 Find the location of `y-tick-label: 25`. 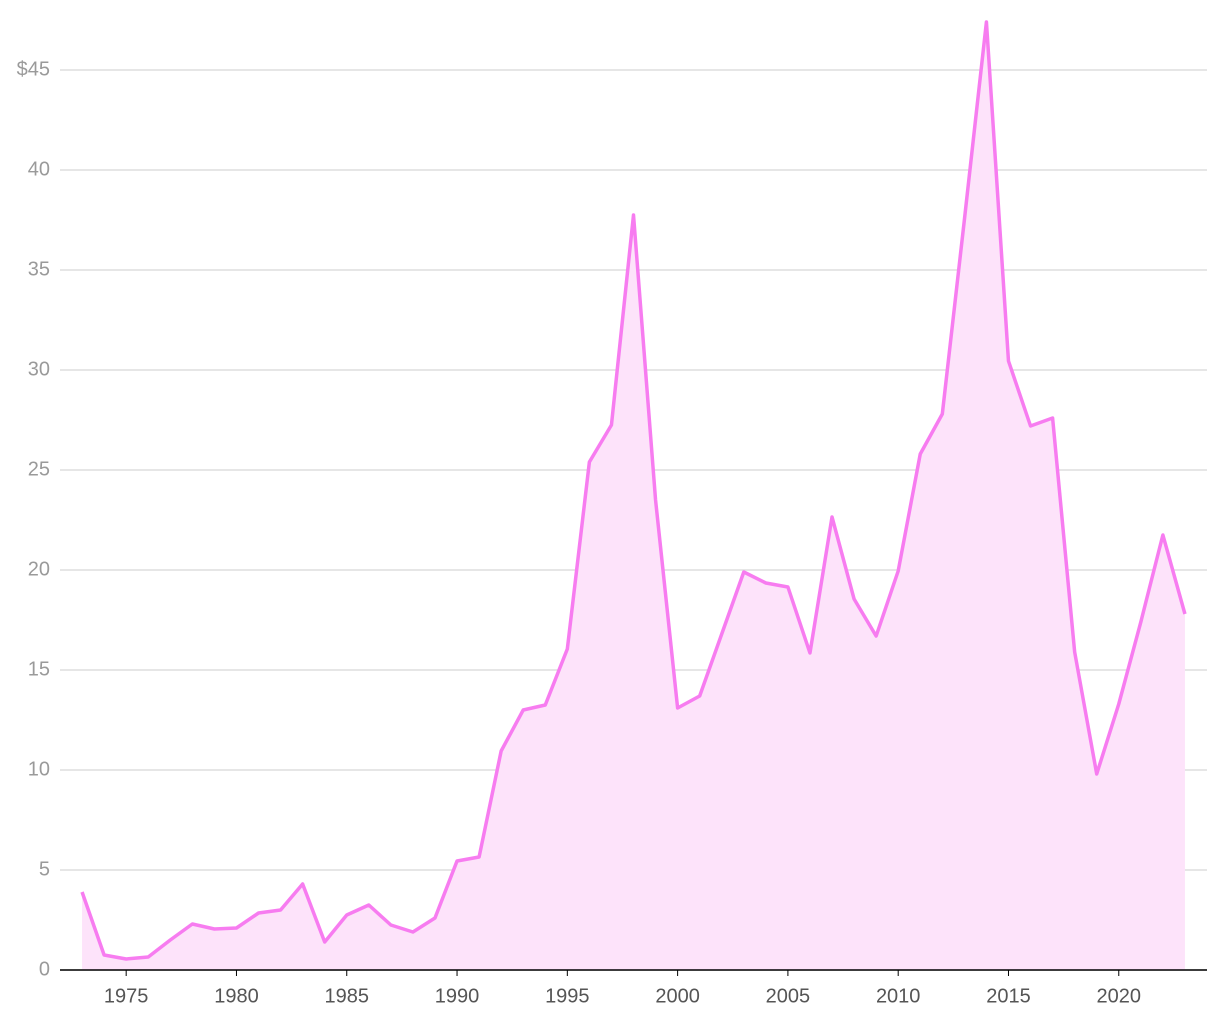

y-tick-label: 25 is located at coordinates (39, 469).